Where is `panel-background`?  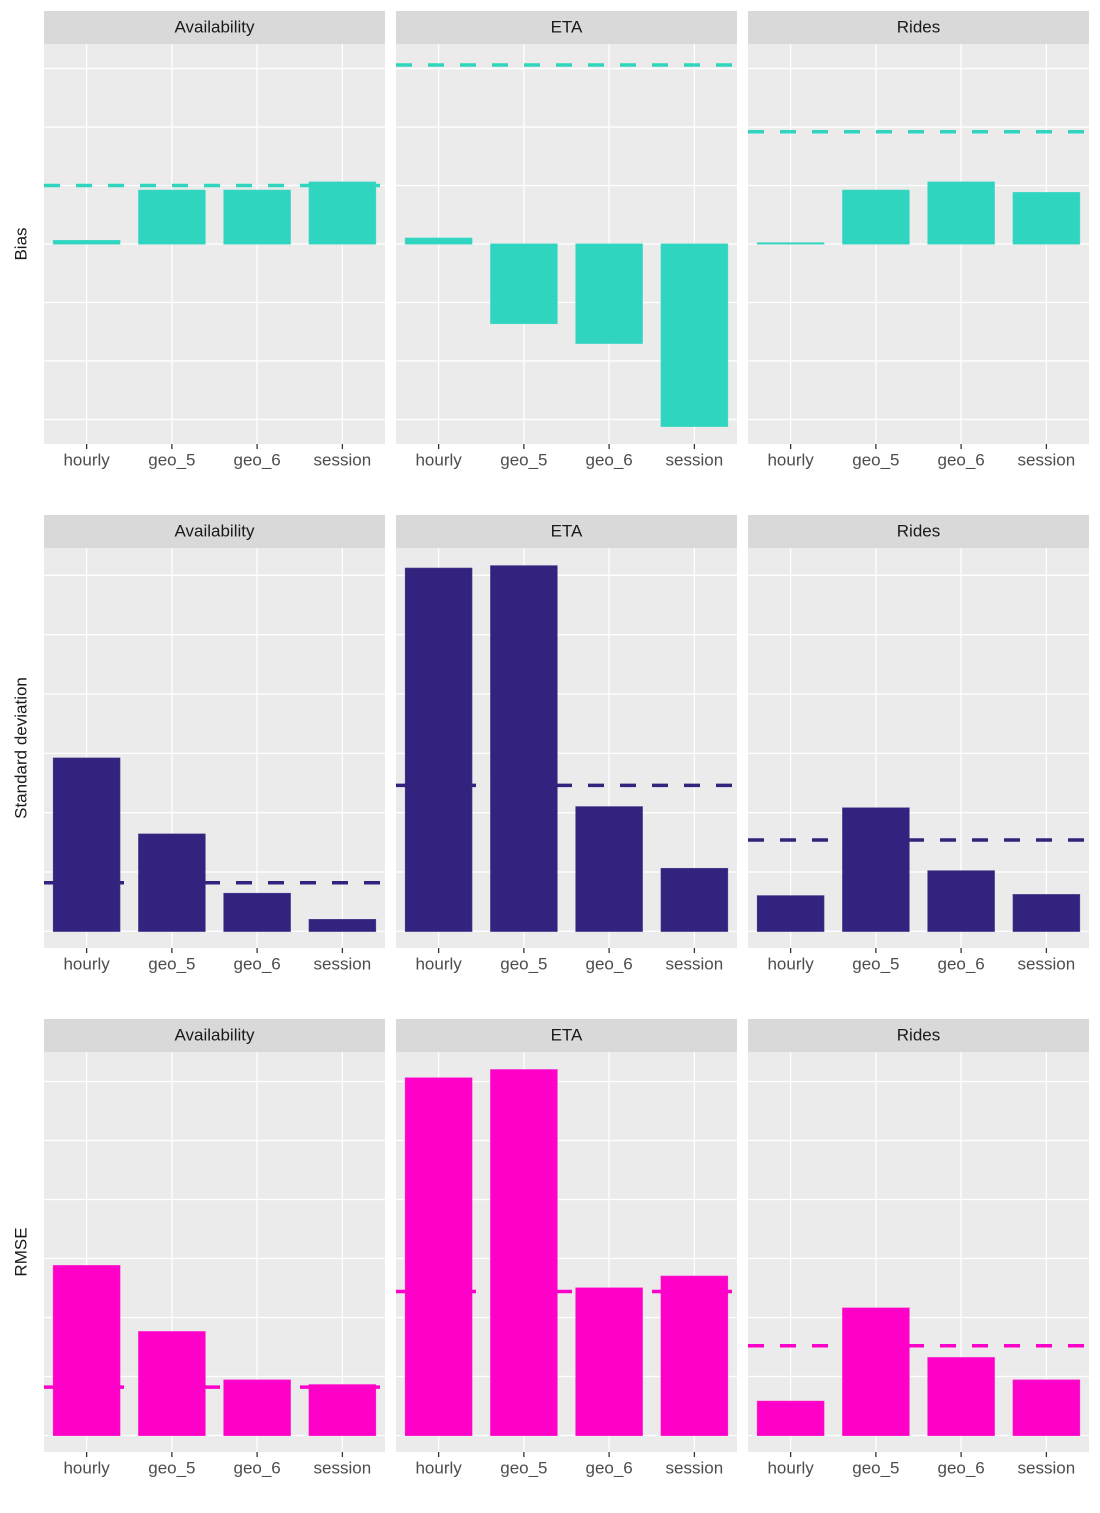 panel-background is located at coordinates (918, 748).